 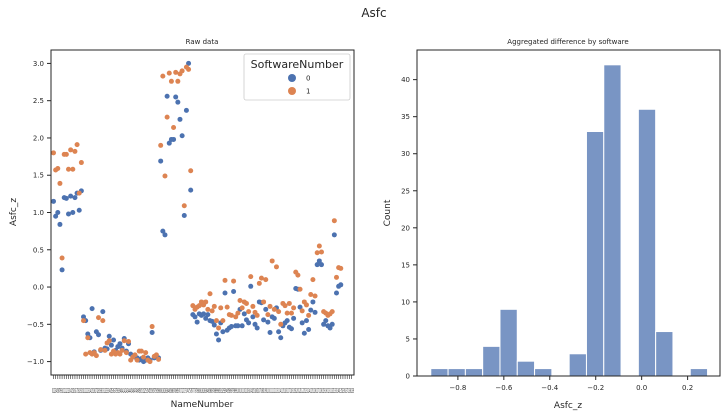 What do you see at coordinates (39, 213) in the screenshot?
I see `raw-data-y-ticks: −1.0 −0.5 0.0 0.5 1.0 1.5 2.0 2.5 3.0` at bounding box center [39, 213].